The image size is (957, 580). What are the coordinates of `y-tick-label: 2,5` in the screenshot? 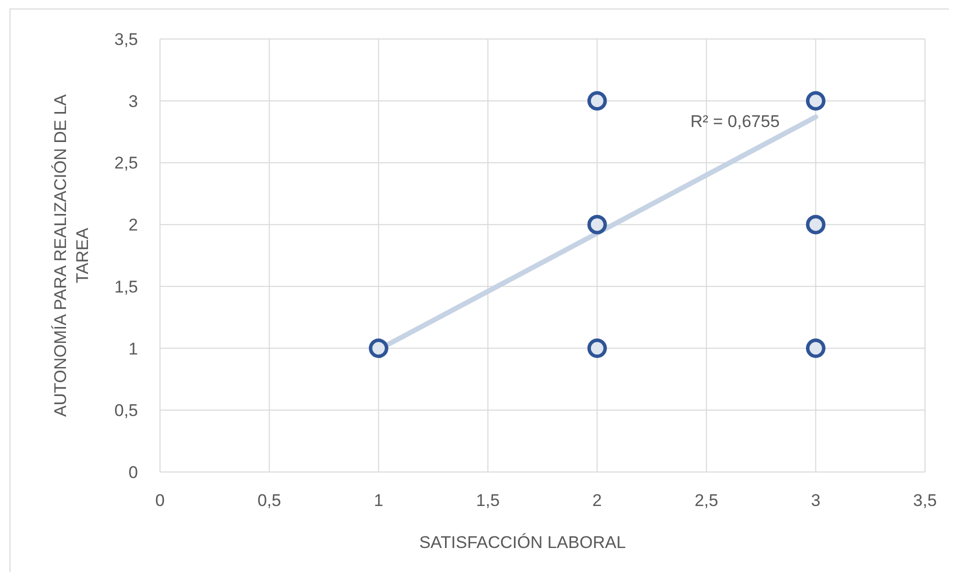 It's located at (126, 163).